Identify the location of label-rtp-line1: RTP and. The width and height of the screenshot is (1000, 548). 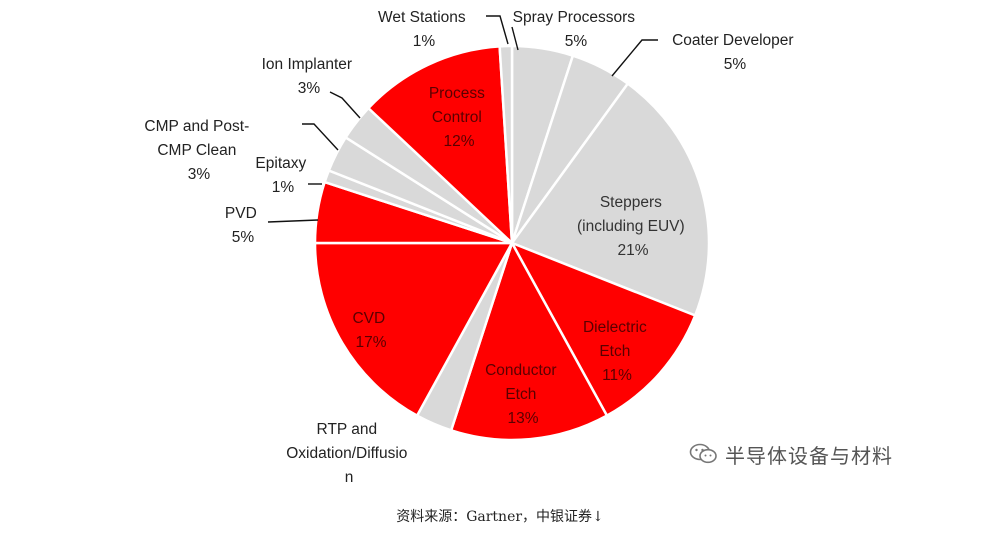
(347, 429).